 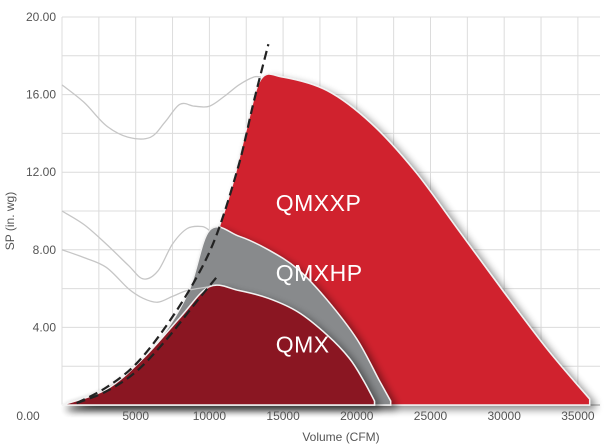 What do you see at coordinates (431, 416) in the screenshot?
I see `x-tick-label: 25000` at bounding box center [431, 416].